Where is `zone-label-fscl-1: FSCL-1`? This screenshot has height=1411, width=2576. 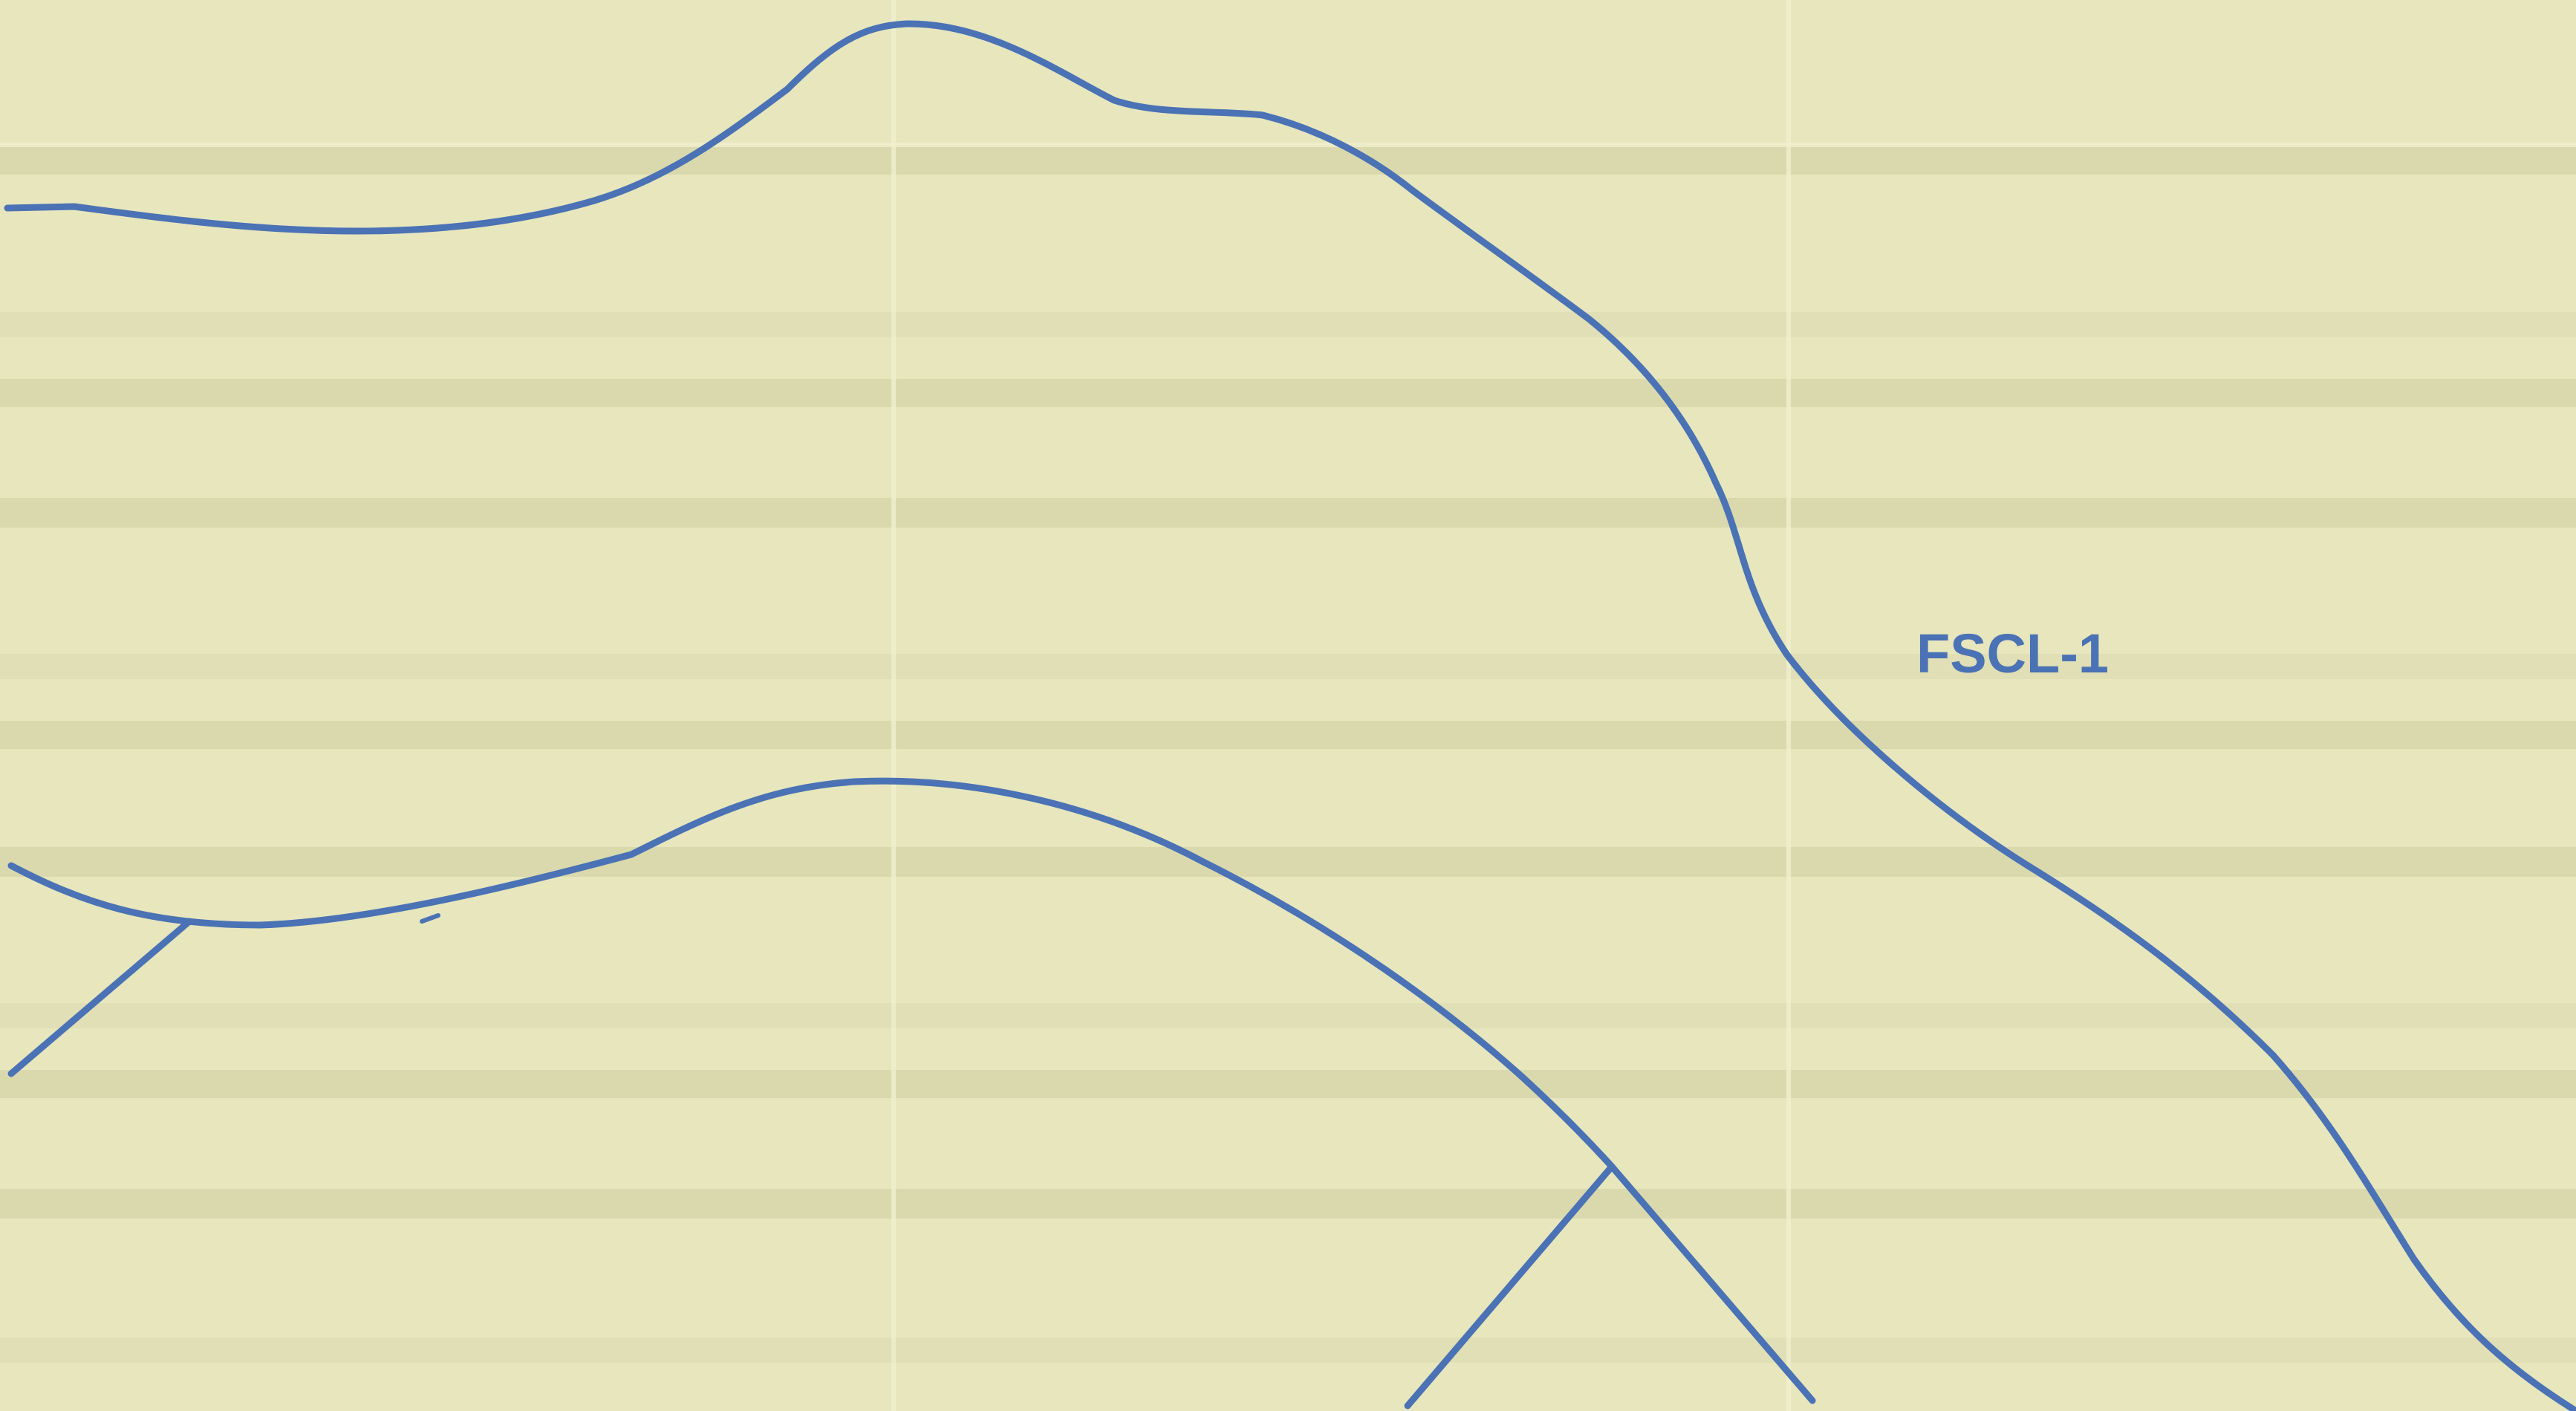 zone-label-fscl-1: FSCL-1 is located at coordinates (2012, 653).